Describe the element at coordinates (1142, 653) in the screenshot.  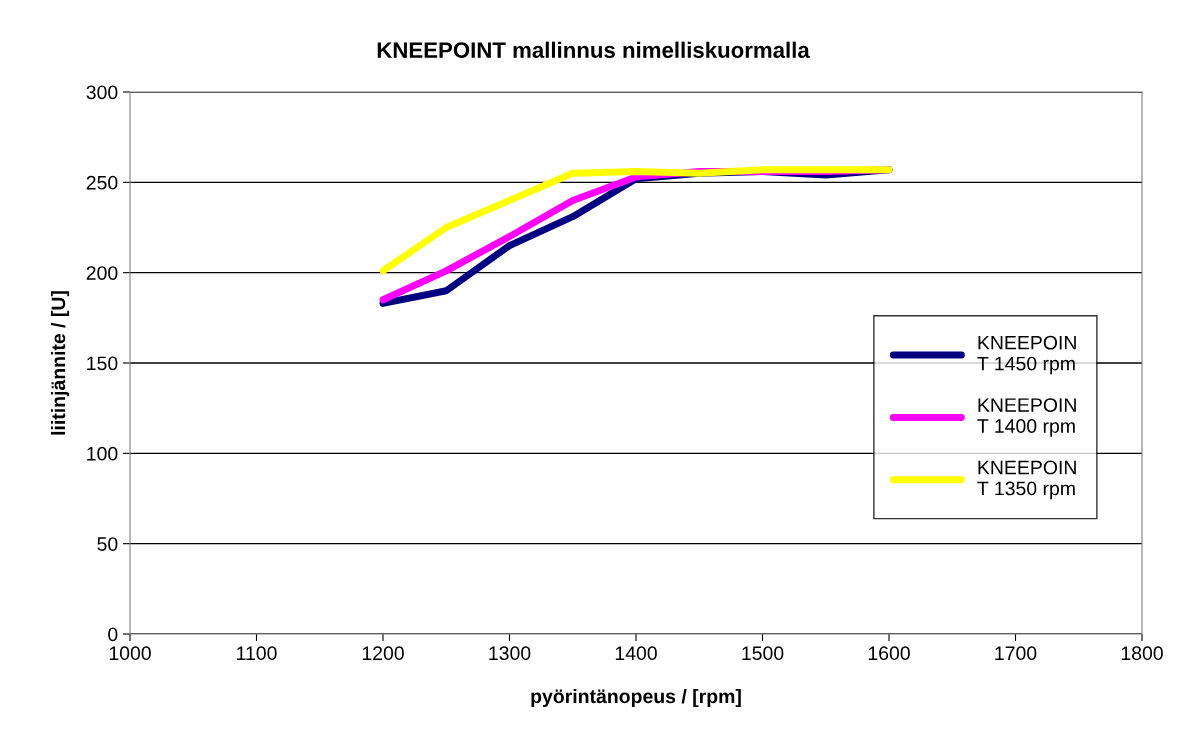
I see `x-tick-label: 1800` at that location.